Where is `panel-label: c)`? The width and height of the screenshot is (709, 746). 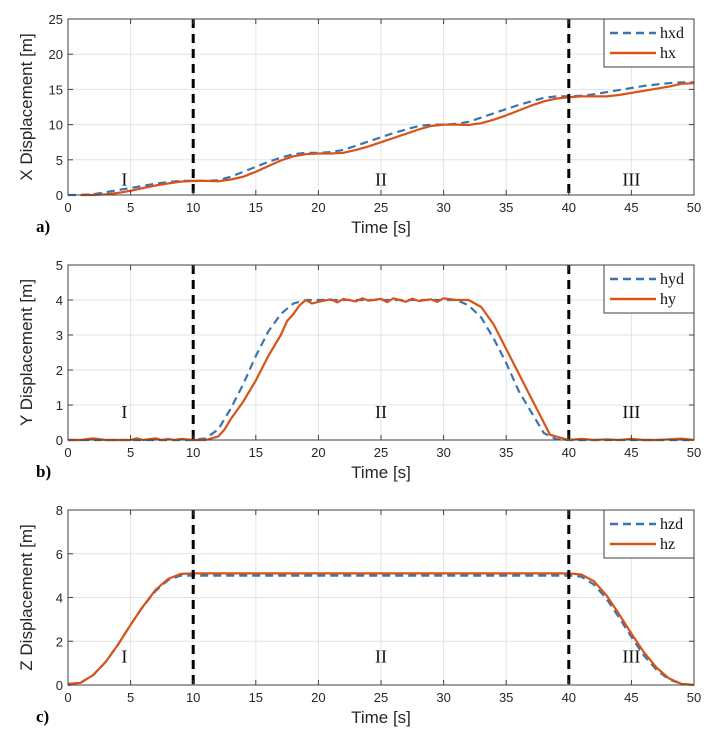
panel-label: c) is located at coordinates (42, 716).